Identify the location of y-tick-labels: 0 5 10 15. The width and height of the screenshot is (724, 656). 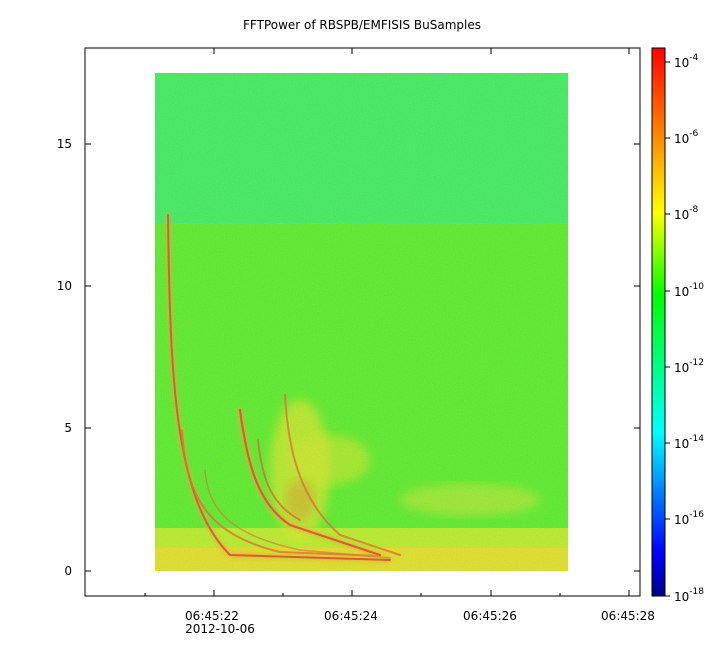
(64, 357).